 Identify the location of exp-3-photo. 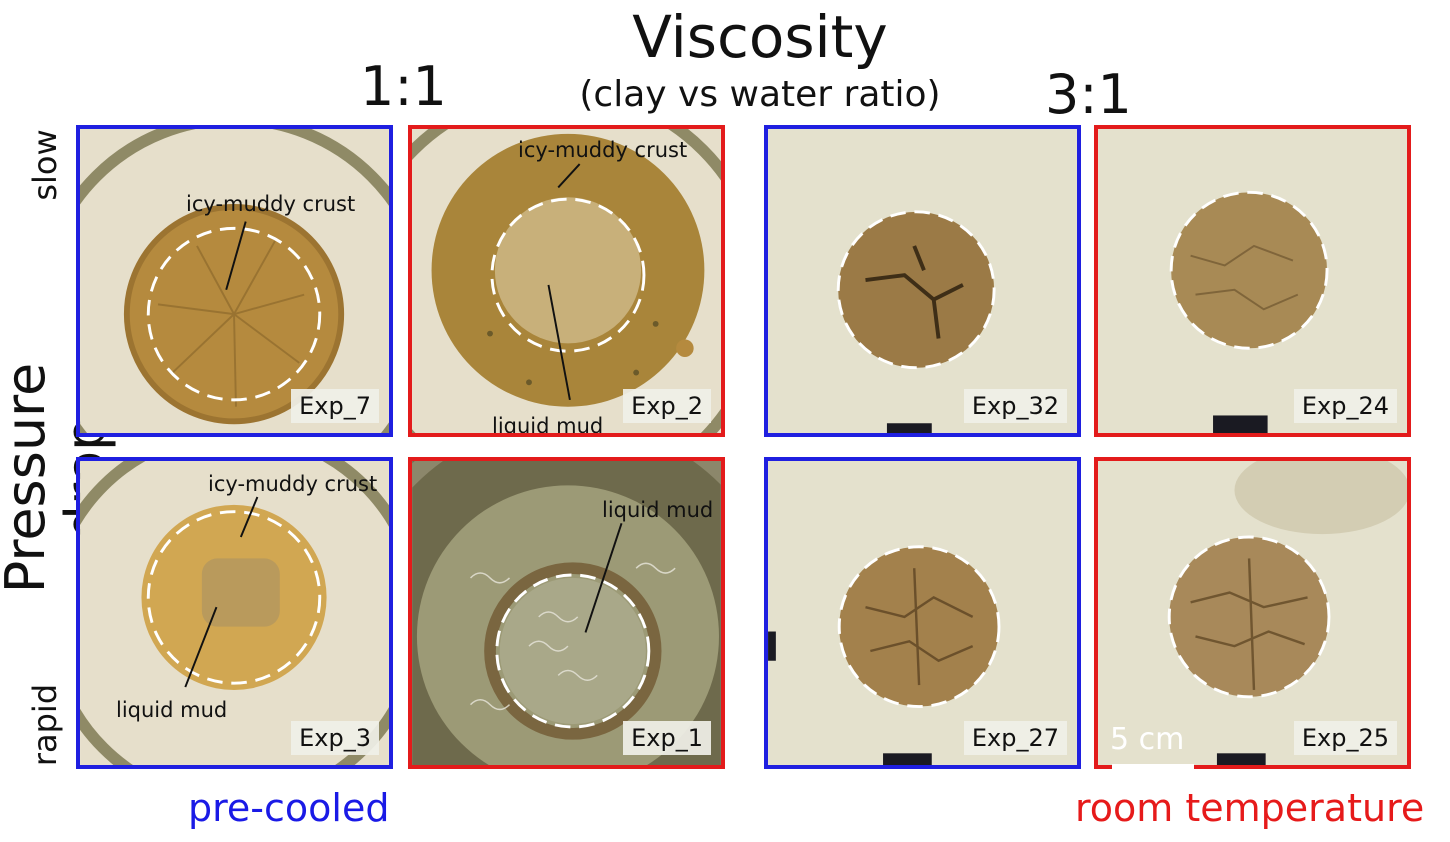
(234, 613).